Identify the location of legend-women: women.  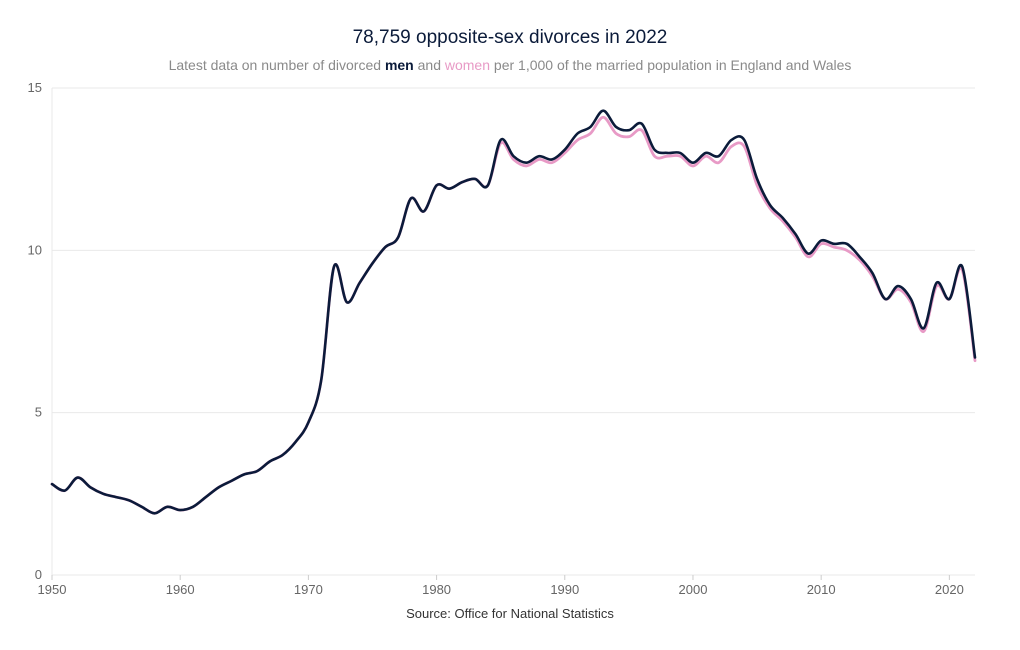
(467, 65).